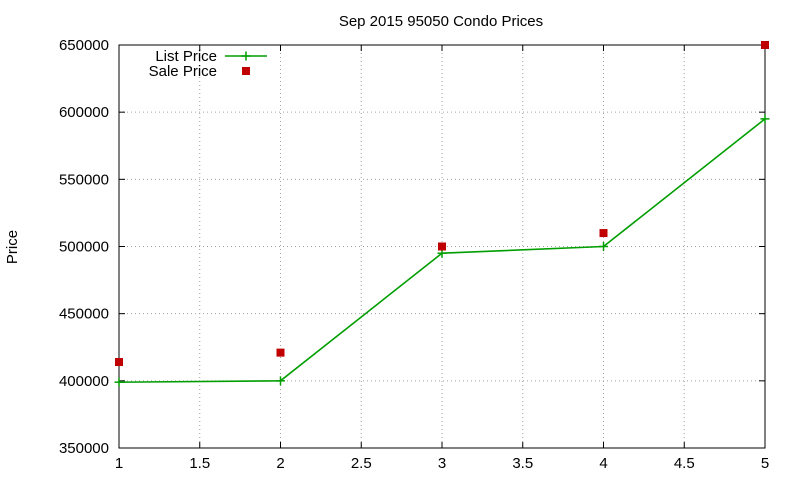 This screenshot has width=800, height=485. I want to click on legend-swatches, so click(246, 63).